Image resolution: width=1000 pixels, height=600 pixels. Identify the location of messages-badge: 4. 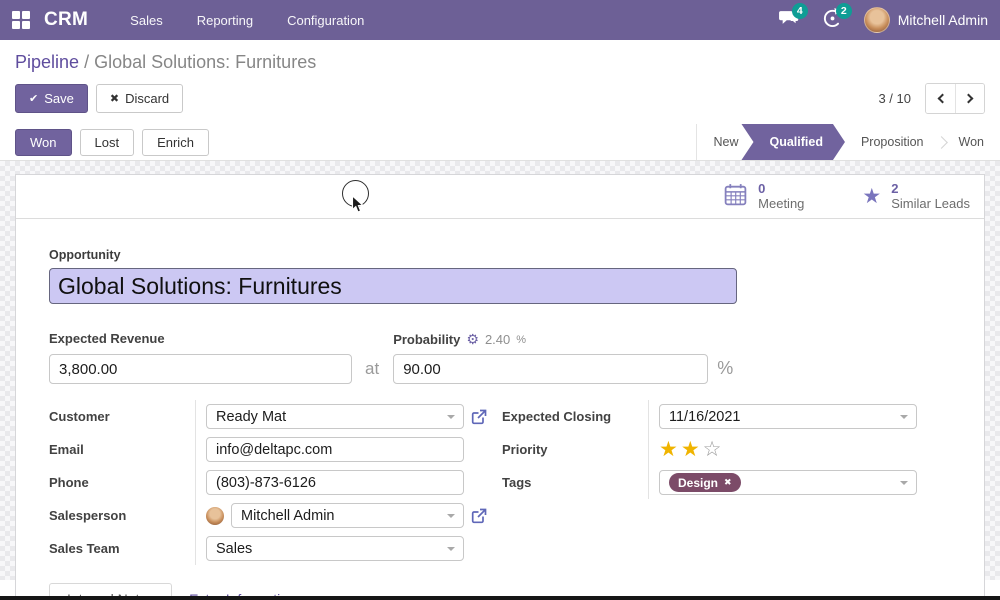
(799, 11).